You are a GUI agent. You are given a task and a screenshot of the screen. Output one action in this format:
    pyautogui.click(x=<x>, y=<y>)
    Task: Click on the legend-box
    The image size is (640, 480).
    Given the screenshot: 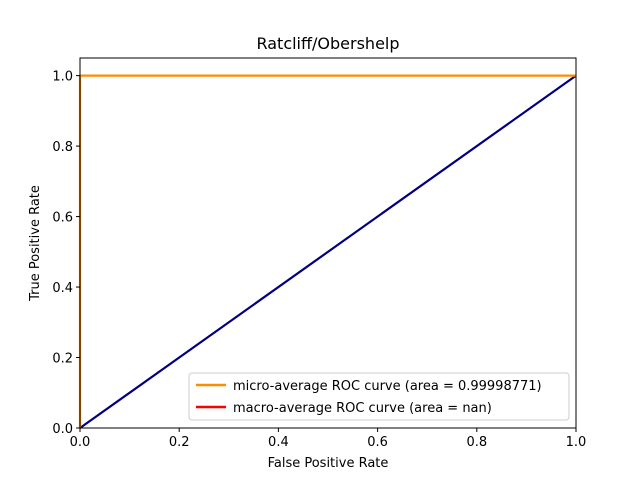 What is the action you would take?
    pyautogui.click(x=379, y=396)
    